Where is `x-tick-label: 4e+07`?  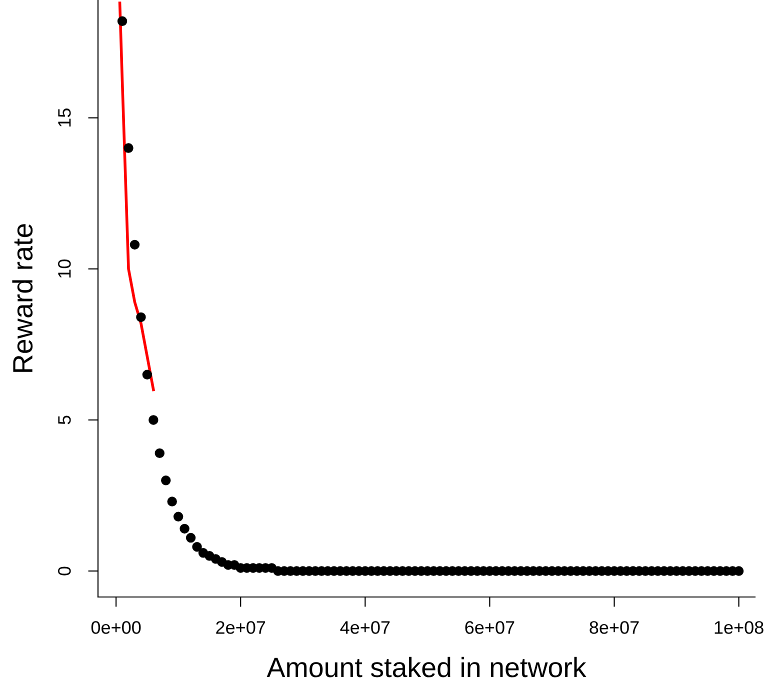
x-tick-label: 4e+07 is located at coordinates (365, 627).